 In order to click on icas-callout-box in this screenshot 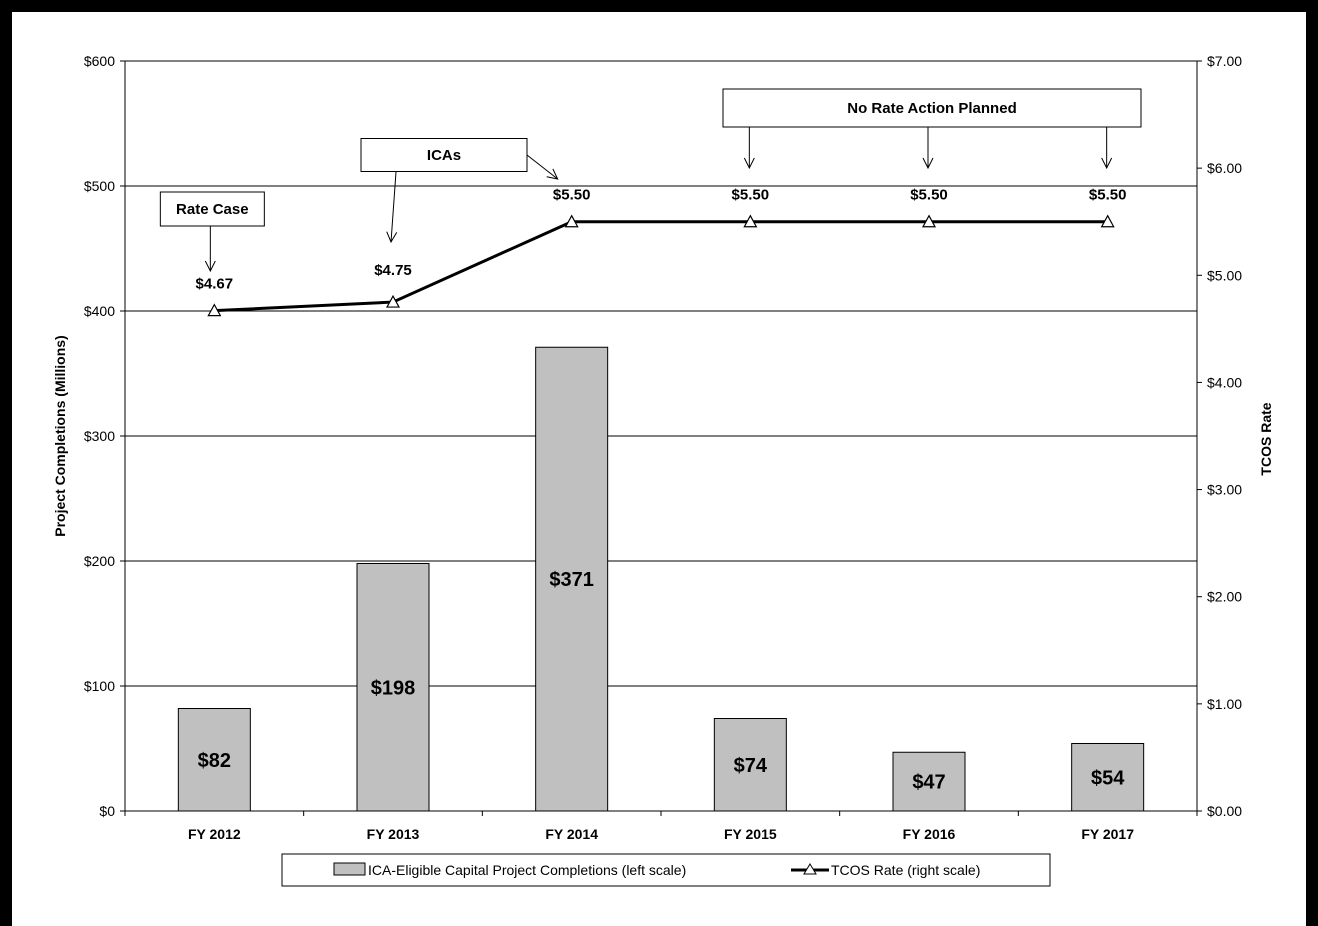, I will do `click(444, 155)`.